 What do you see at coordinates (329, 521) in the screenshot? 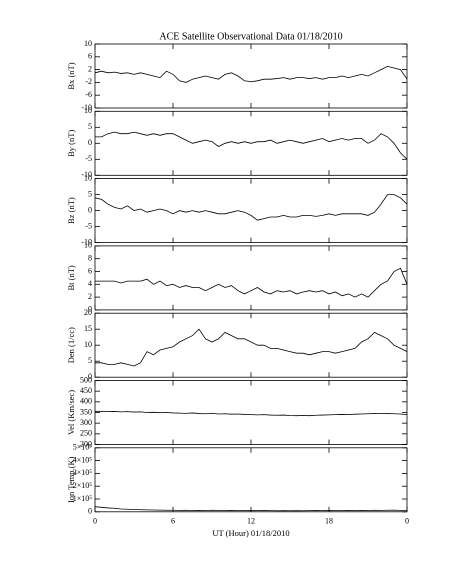
I see `x-tick-label: 18` at bounding box center [329, 521].